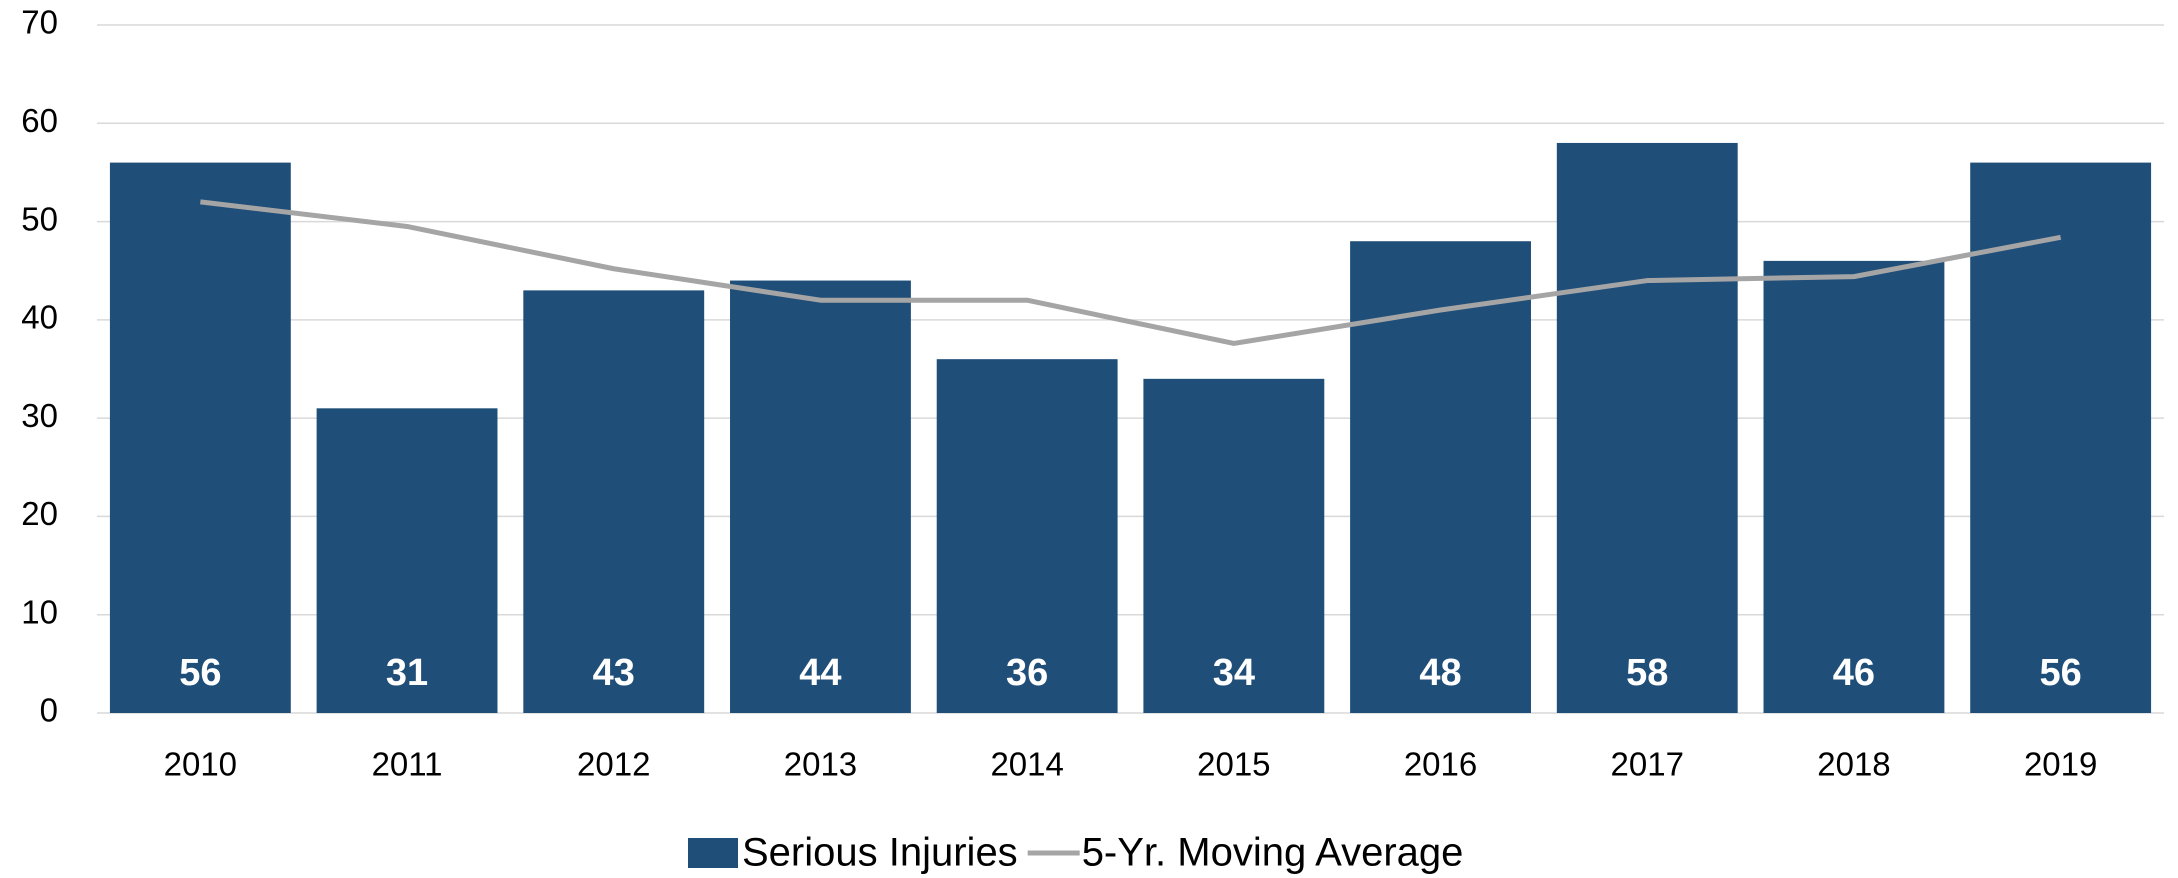  I want to click on x-tick-label: 2011, so click(407, 764).